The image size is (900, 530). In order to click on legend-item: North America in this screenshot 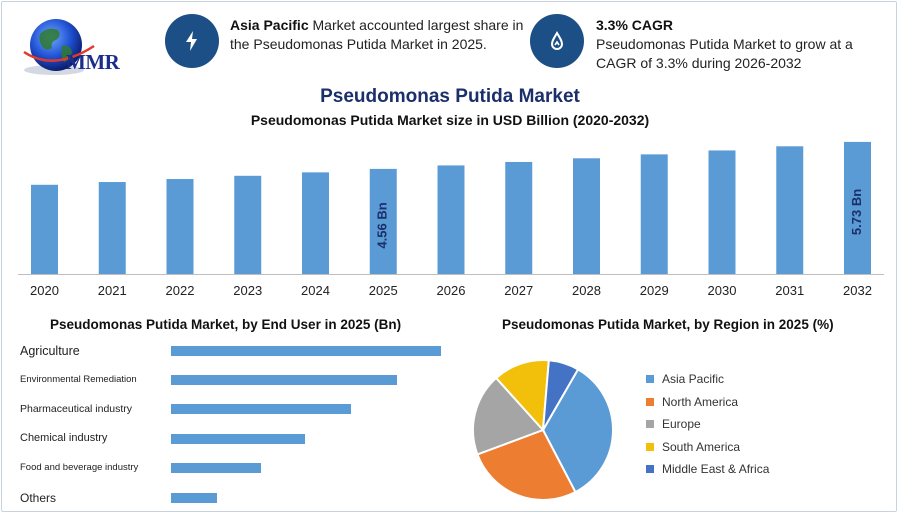, I will do `click(692, 402)`.